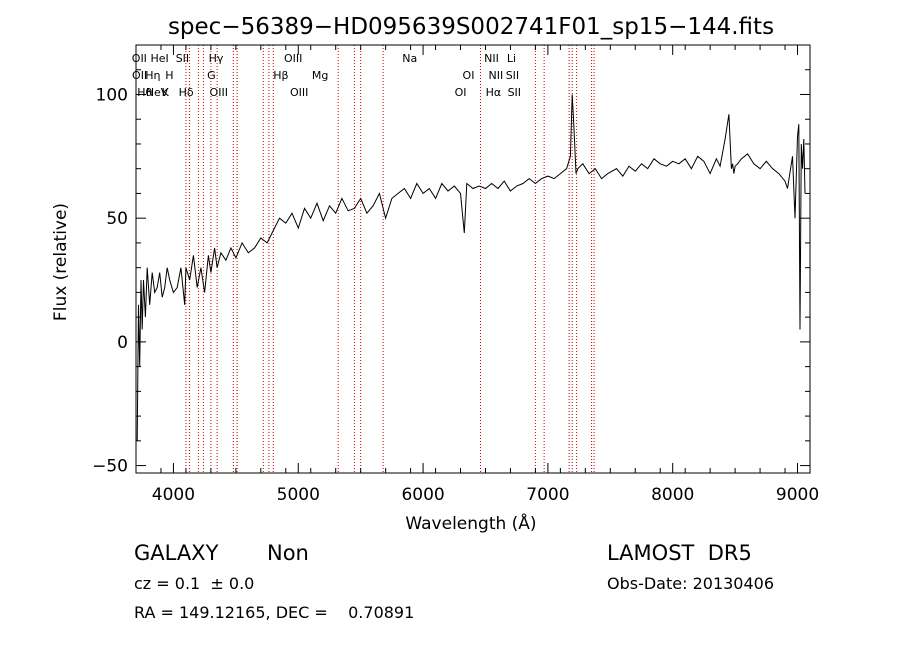  What do you see at coordinates (494, 92) in the screenshot?
I see `line-label: Hα` at bounding box center [494, 92].